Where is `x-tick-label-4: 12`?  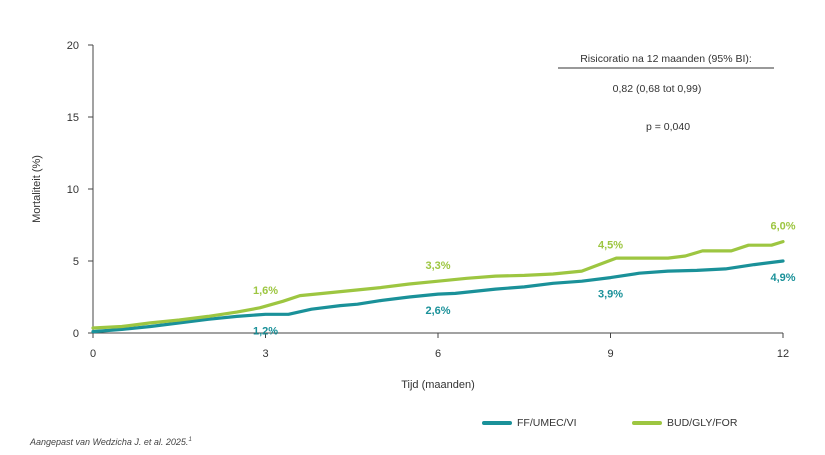
x-tick-label-4: 12 is located at coordinates (783, 354).